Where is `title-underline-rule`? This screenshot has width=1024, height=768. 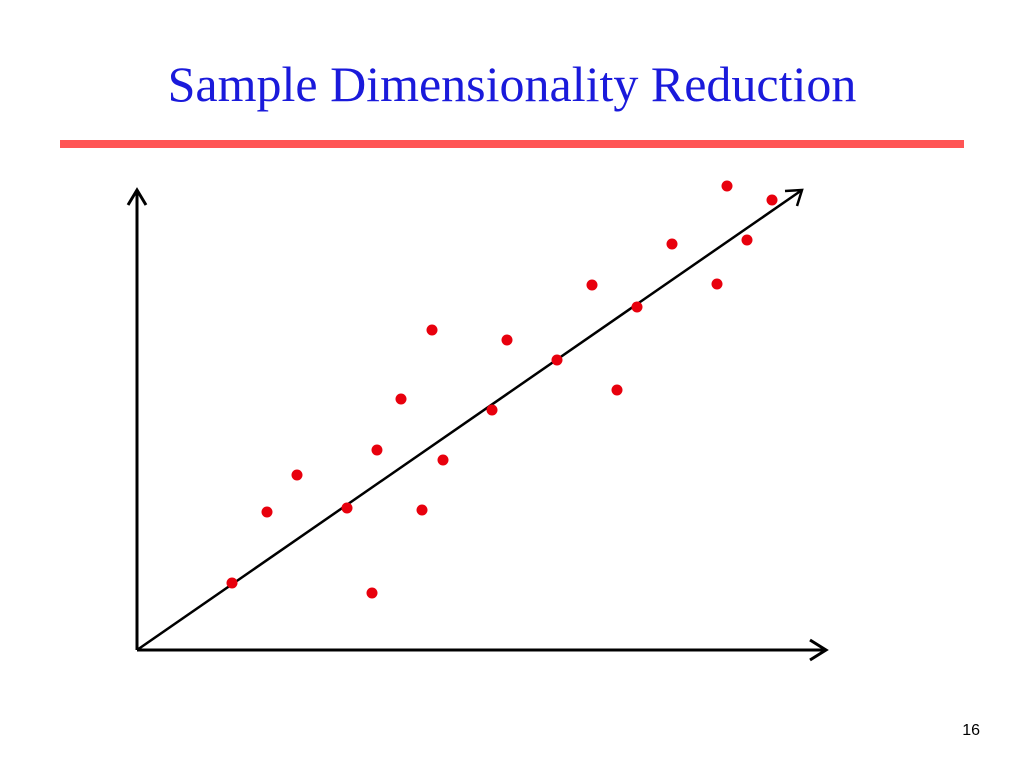
title-underline-rule is located at coordinates (512, 144).